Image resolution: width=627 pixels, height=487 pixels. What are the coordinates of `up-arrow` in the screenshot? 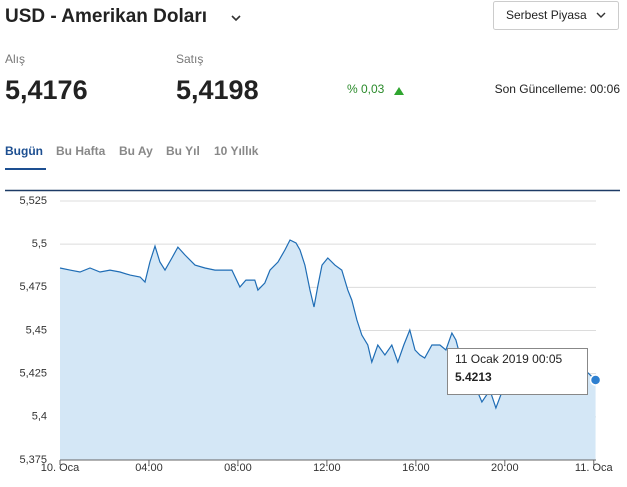 It's located at (399, 91).